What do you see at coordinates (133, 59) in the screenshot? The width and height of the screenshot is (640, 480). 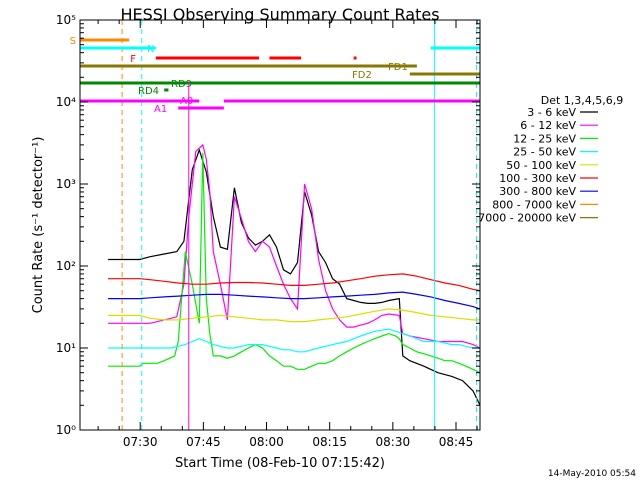 I see `flag-label-f: F` at bounding box center [133, 59].